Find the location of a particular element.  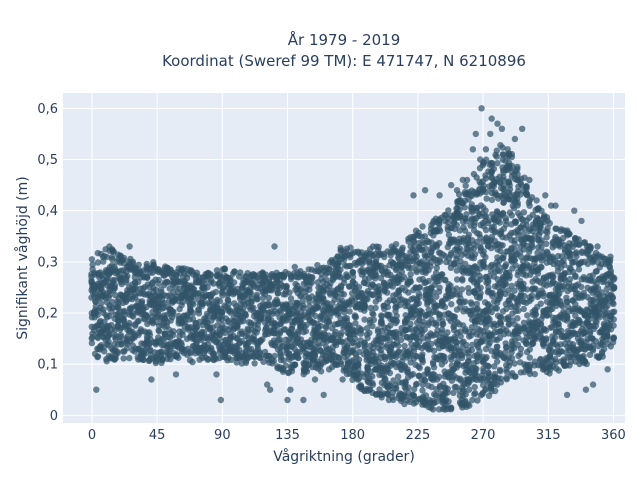

x-tick-label: 45 is located at coordinates (157, 435).